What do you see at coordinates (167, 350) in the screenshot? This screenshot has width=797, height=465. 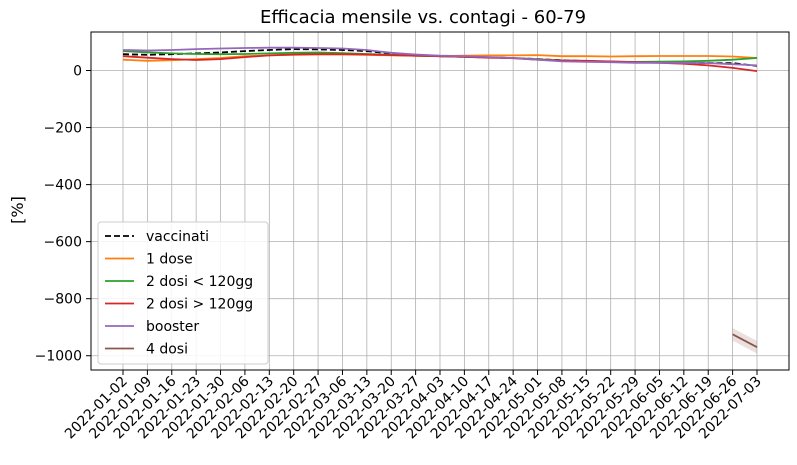 I see `legend-entry: 4 dosi` at bounding box center [167, 350].